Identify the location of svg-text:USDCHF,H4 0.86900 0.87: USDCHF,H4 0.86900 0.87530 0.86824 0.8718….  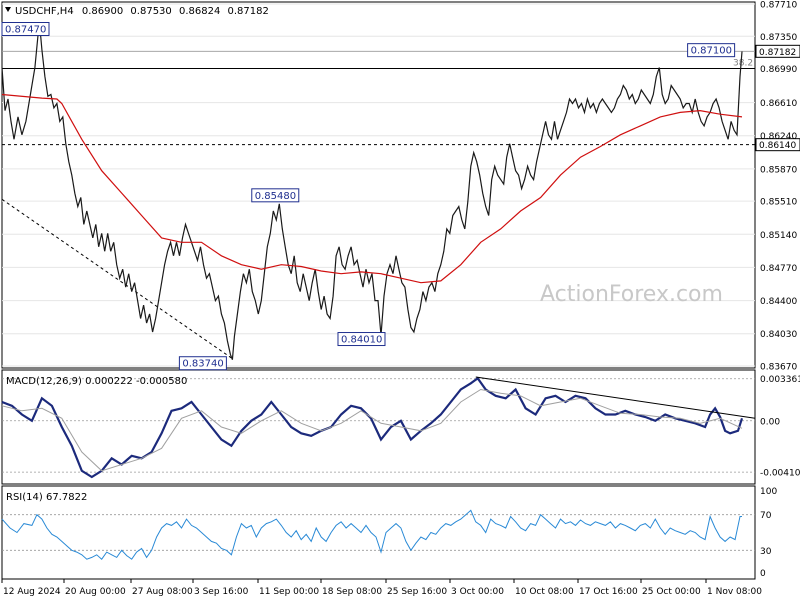
(142, 11).